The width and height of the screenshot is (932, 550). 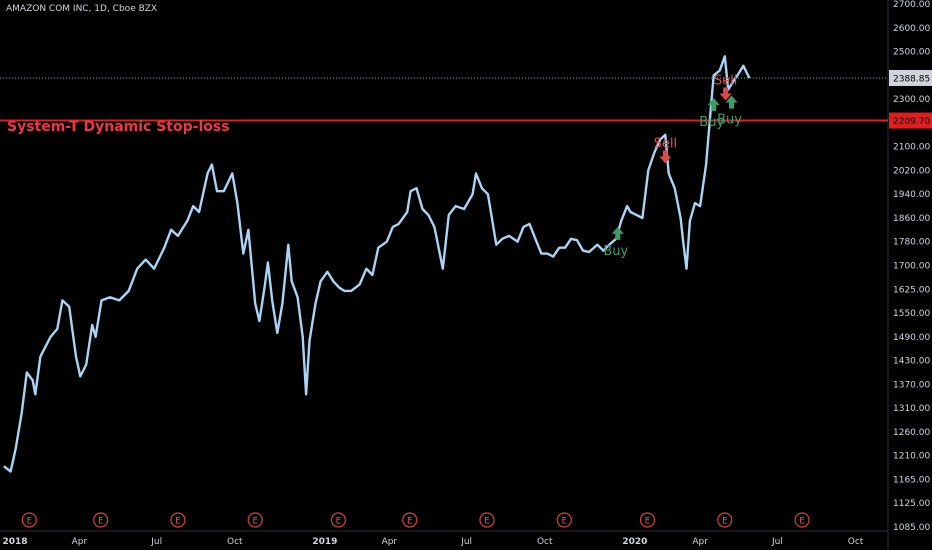 I want to click on y-tick-label: 1550.00, so click(x=911, y=314).